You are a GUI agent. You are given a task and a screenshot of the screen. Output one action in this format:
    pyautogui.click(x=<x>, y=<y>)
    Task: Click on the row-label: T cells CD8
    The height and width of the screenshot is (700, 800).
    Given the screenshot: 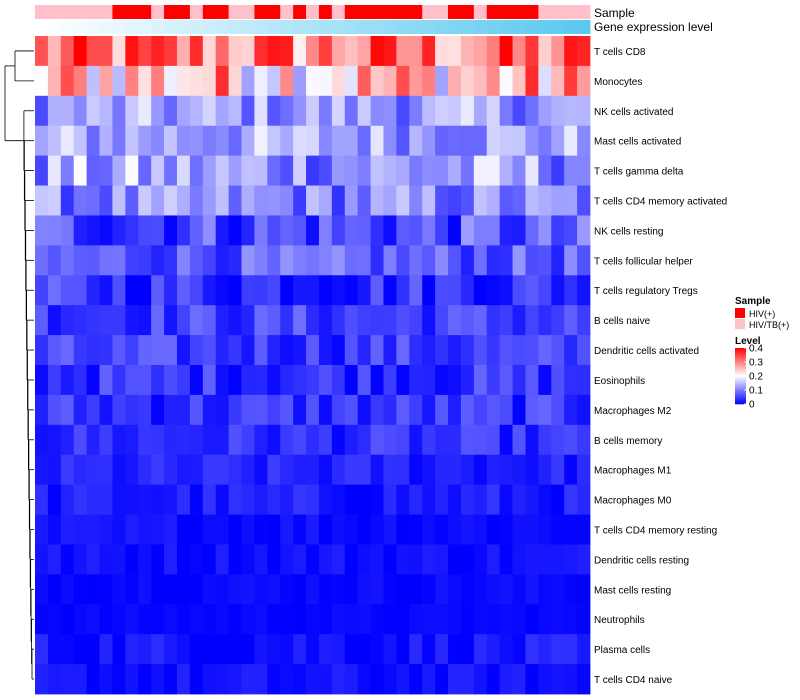 What is the action you would take?
    pyautogui.click(x=620, y=52)
    